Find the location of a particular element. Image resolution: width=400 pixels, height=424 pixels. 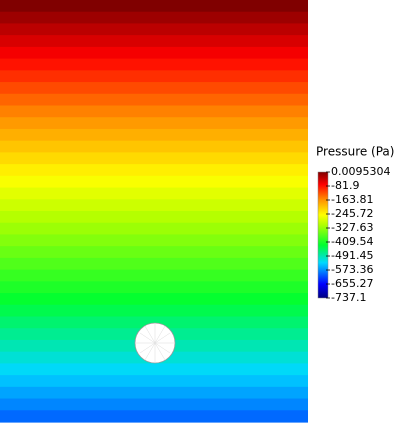

colorbar-tick-label: -163.81 is located at coordinates (352, 199).